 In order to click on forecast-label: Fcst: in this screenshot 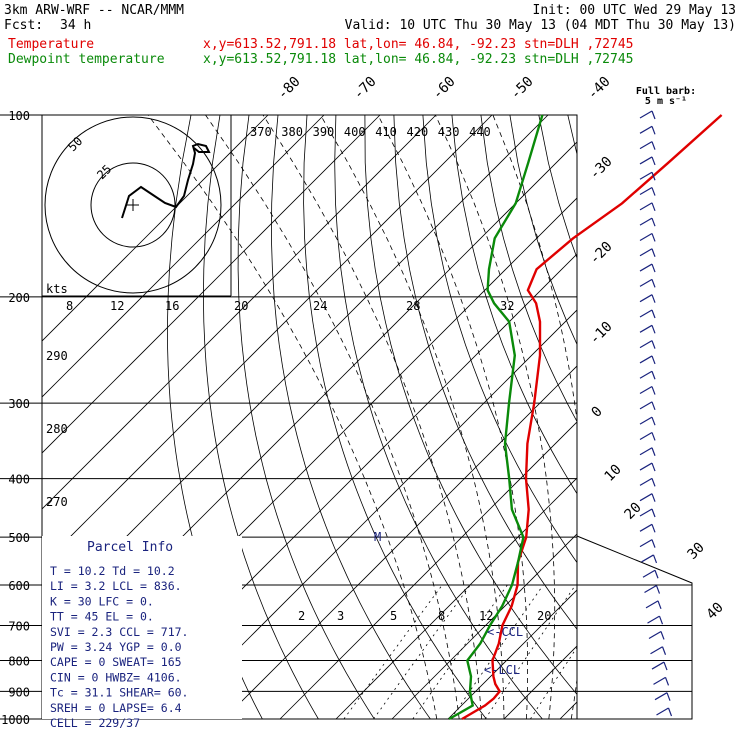, I will do `click(23, 25)`.